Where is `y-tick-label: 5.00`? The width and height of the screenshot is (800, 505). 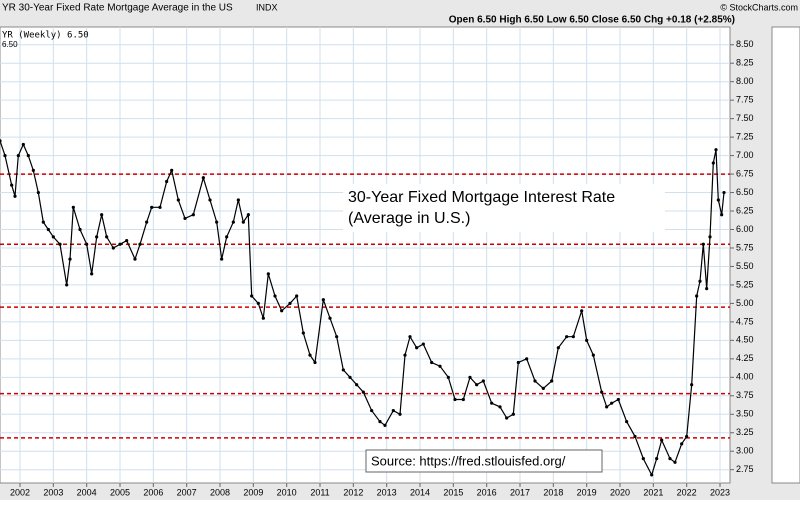 y-tick-label: 5.00 is located at coordinates (745, 303).